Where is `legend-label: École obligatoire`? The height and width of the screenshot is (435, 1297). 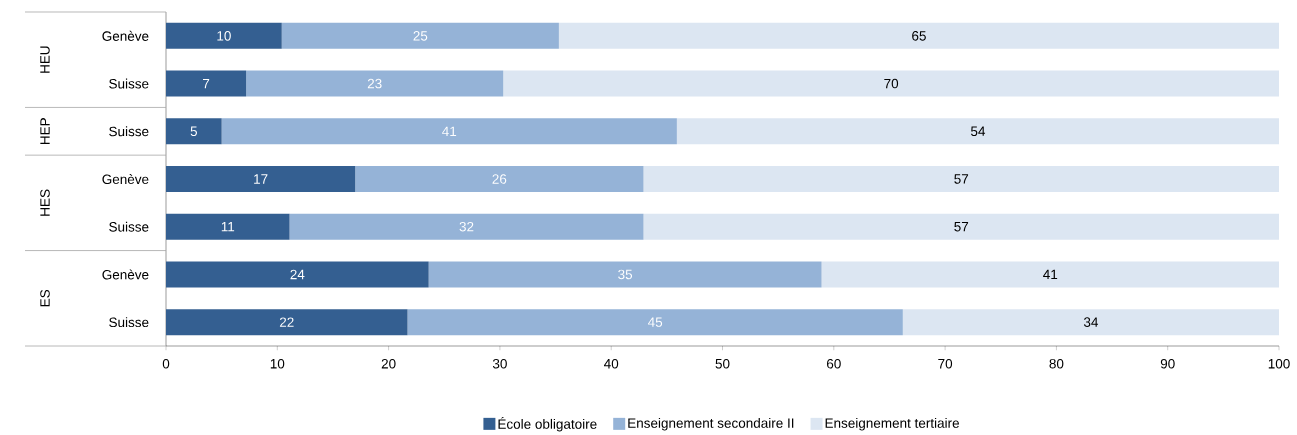
legend-label: École obligatoire is located at coordinates (547, 424).